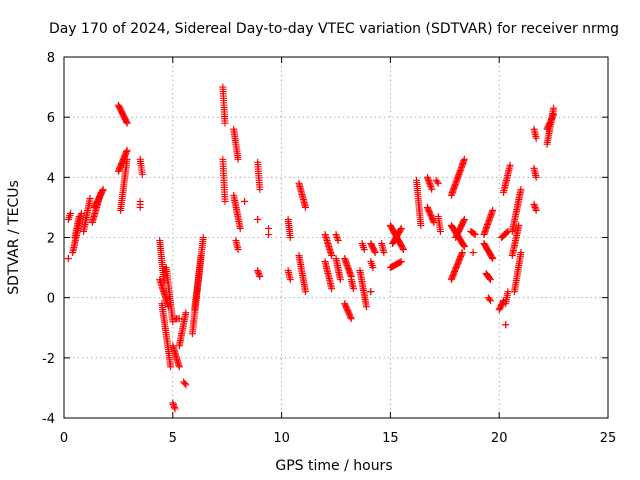  I want to click on y-axis-label: SDTVAR / TECUs, so click(14, 237).